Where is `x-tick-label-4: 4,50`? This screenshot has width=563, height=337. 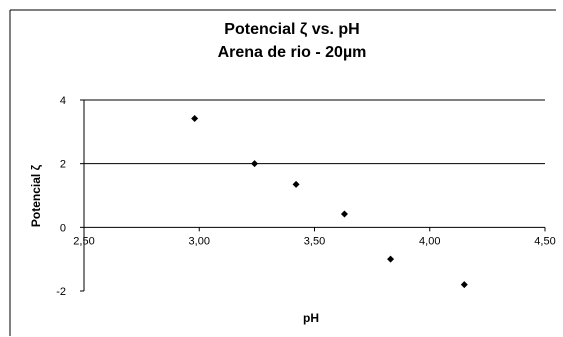
x-tick-label-4: 4,50 is located at coordinates (544, 241).